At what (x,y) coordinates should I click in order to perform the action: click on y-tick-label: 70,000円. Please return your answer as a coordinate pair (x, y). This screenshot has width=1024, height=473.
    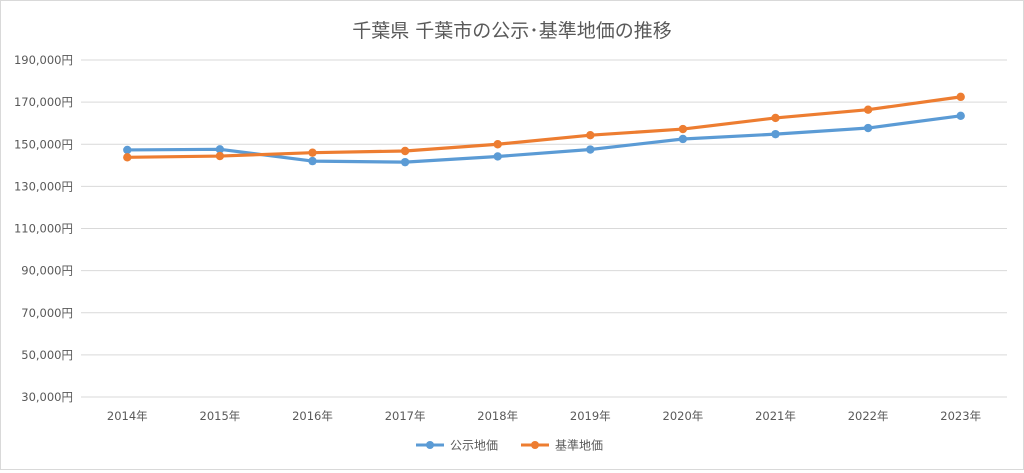
    Looking at the image, I should click on (47, 313).